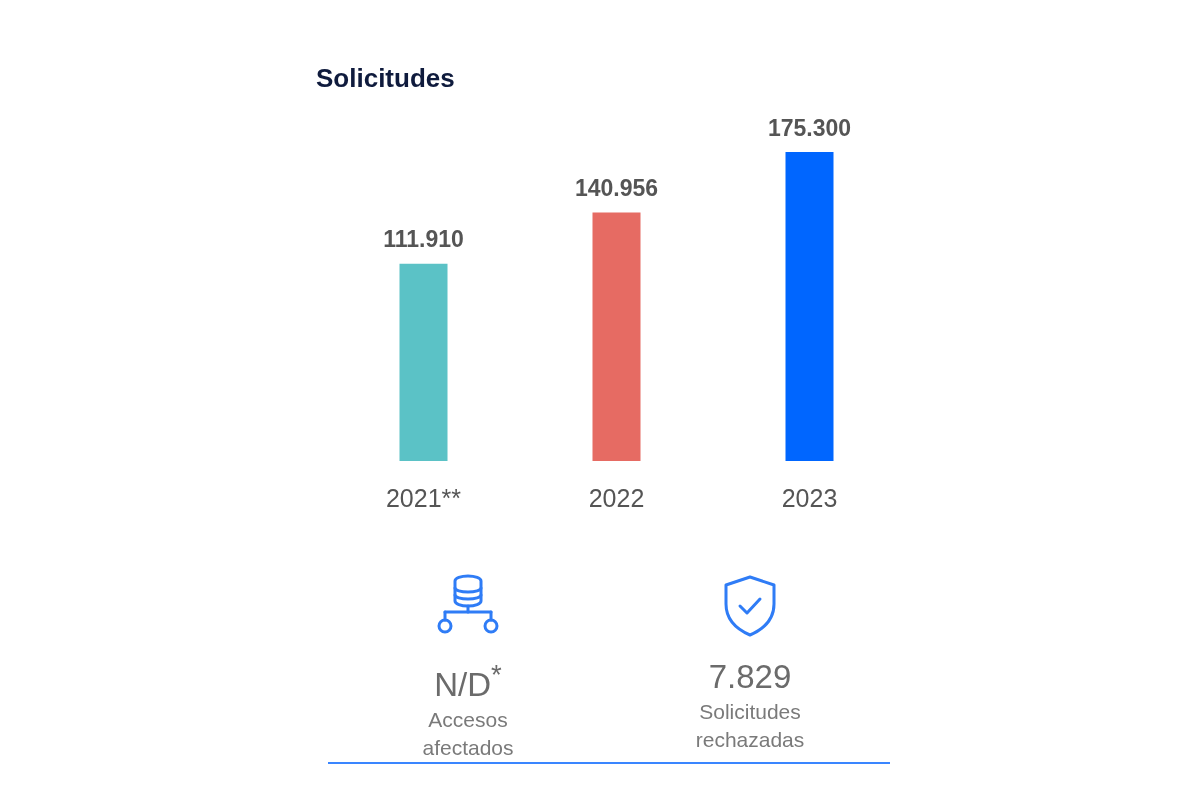 Image resolution: width=1200 pixels, height=800 pixels. What do you see at coordinates (750, 677) in the screenshot?
I see `text: 7.829` at bounding box center [750, 677].